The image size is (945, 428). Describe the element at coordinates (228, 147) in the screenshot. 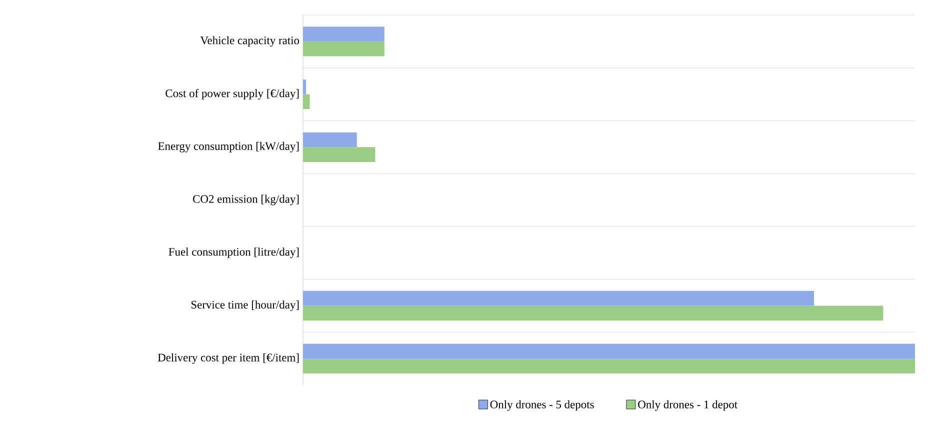

I see `y-tick-label: Energy consumption [kW/day]` at that location.